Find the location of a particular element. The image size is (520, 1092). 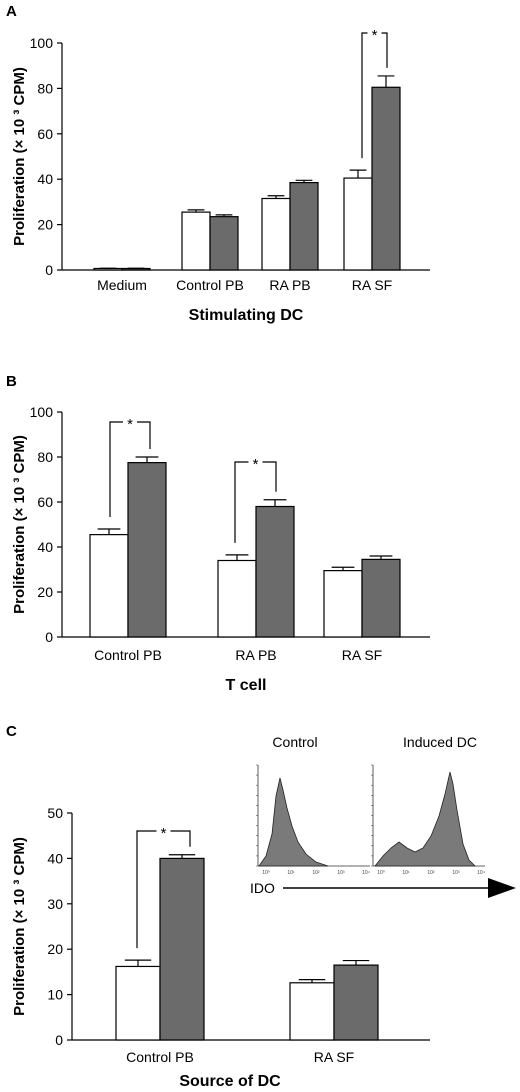

panel-letter: C is located at coordinates (11, 731).